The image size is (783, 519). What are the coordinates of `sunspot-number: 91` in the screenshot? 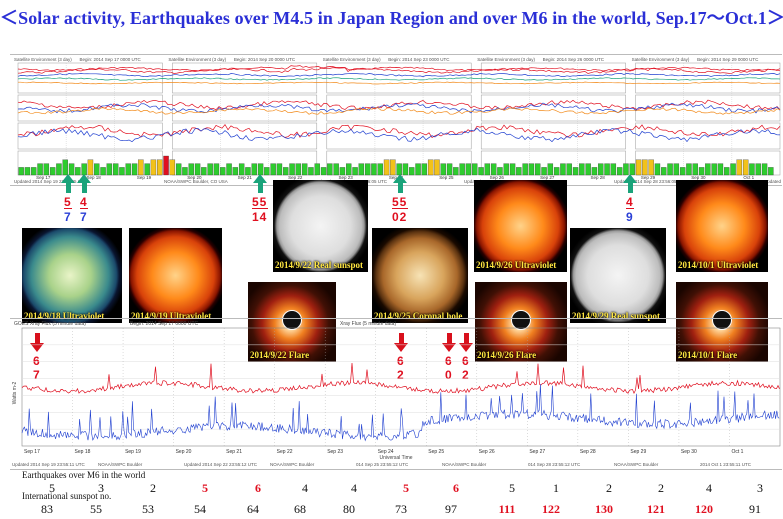 It's located at (755, 509).